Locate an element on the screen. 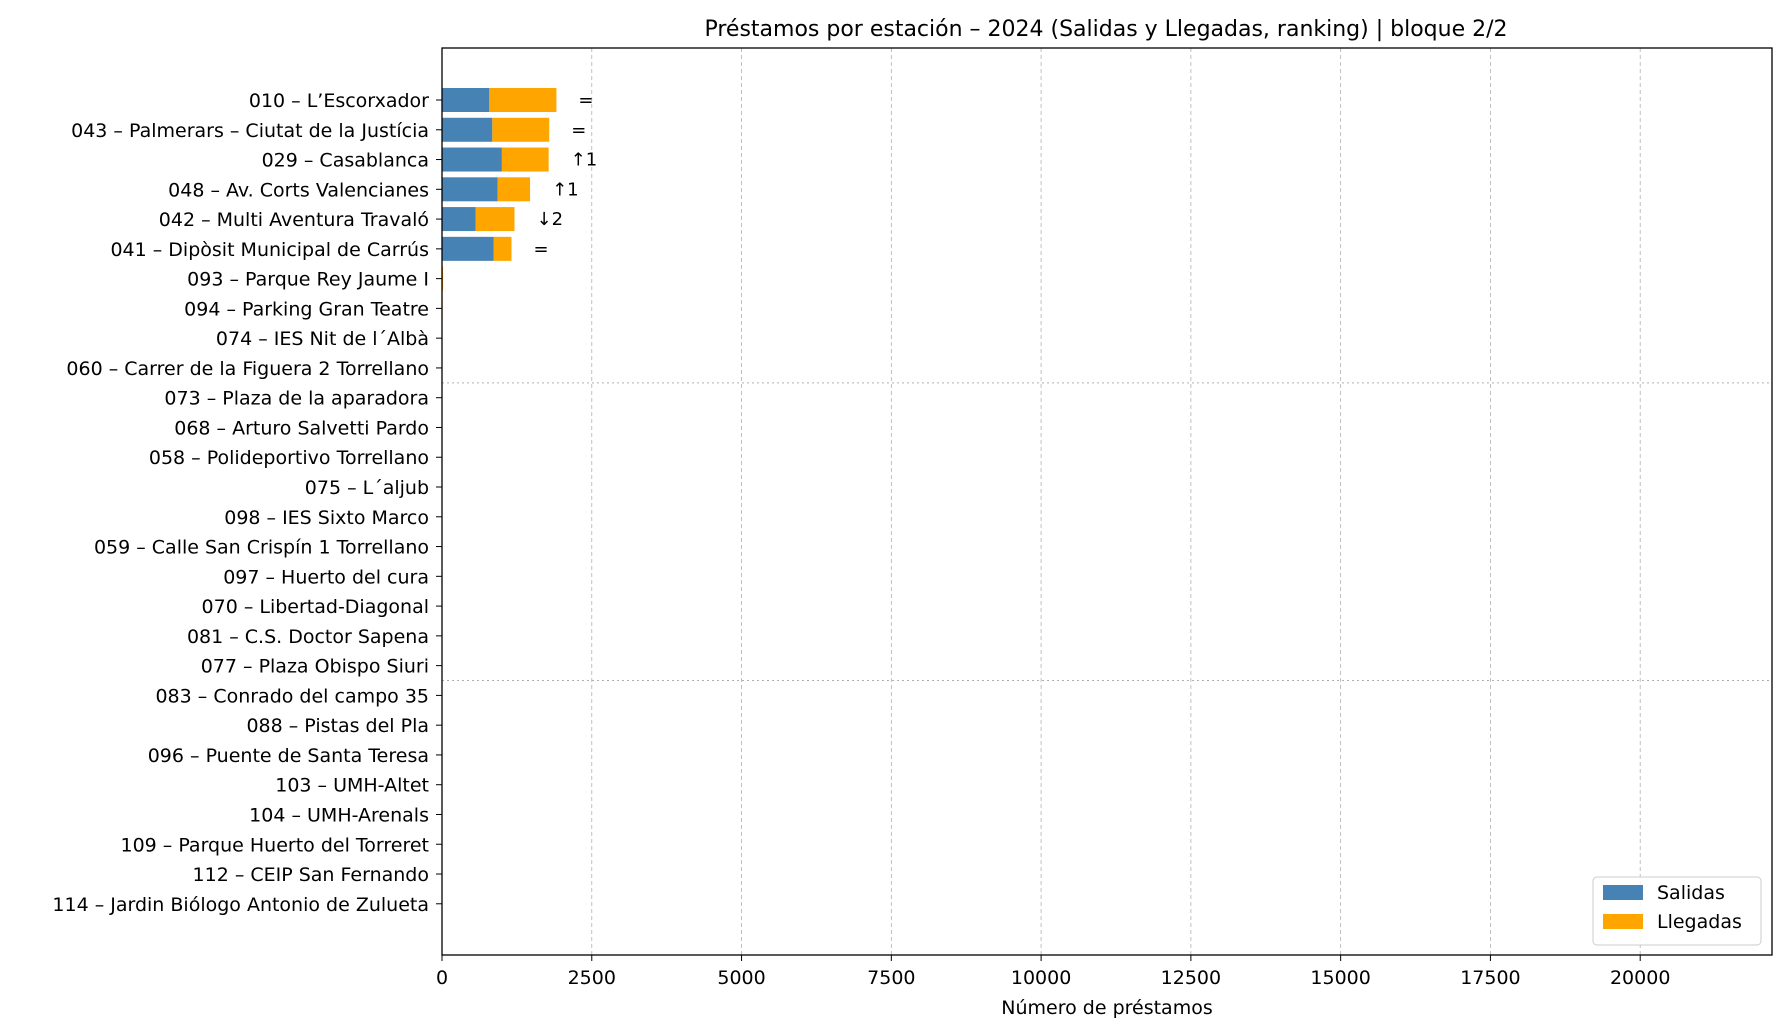  category-label: 094 – Parking Gran Teatre is located at coordinates (306, 309).